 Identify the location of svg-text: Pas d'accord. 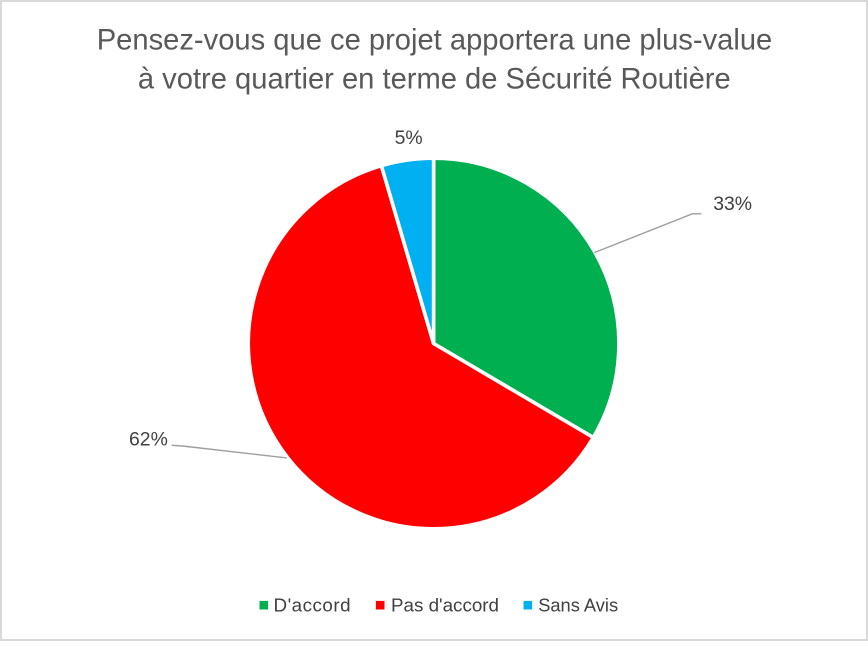
(445, 604).